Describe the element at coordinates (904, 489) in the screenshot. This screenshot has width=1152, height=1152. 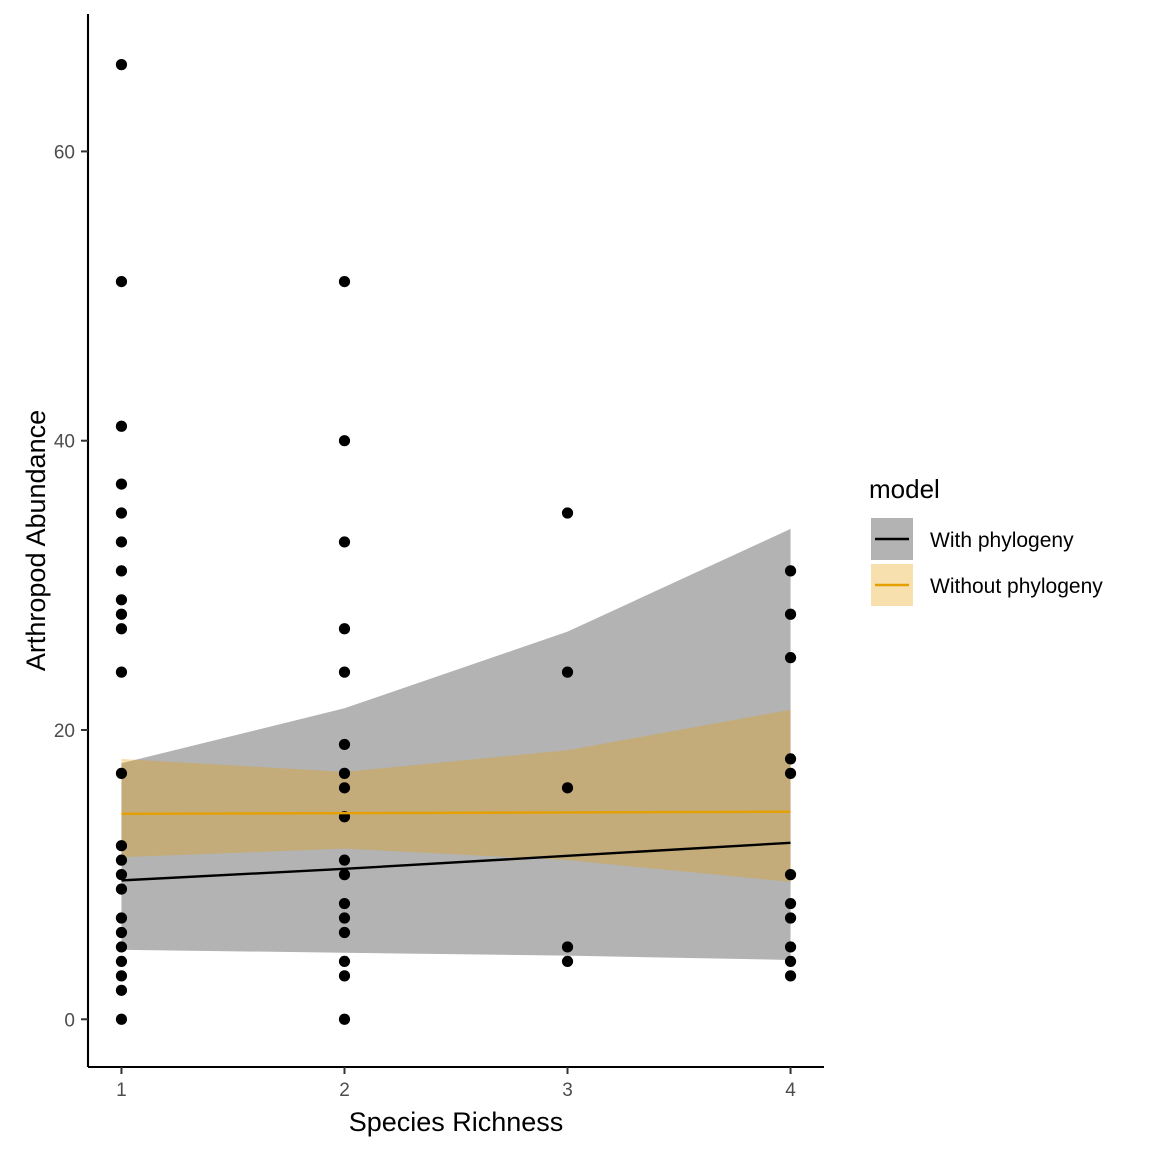
I see `legend-title: model` at that location.